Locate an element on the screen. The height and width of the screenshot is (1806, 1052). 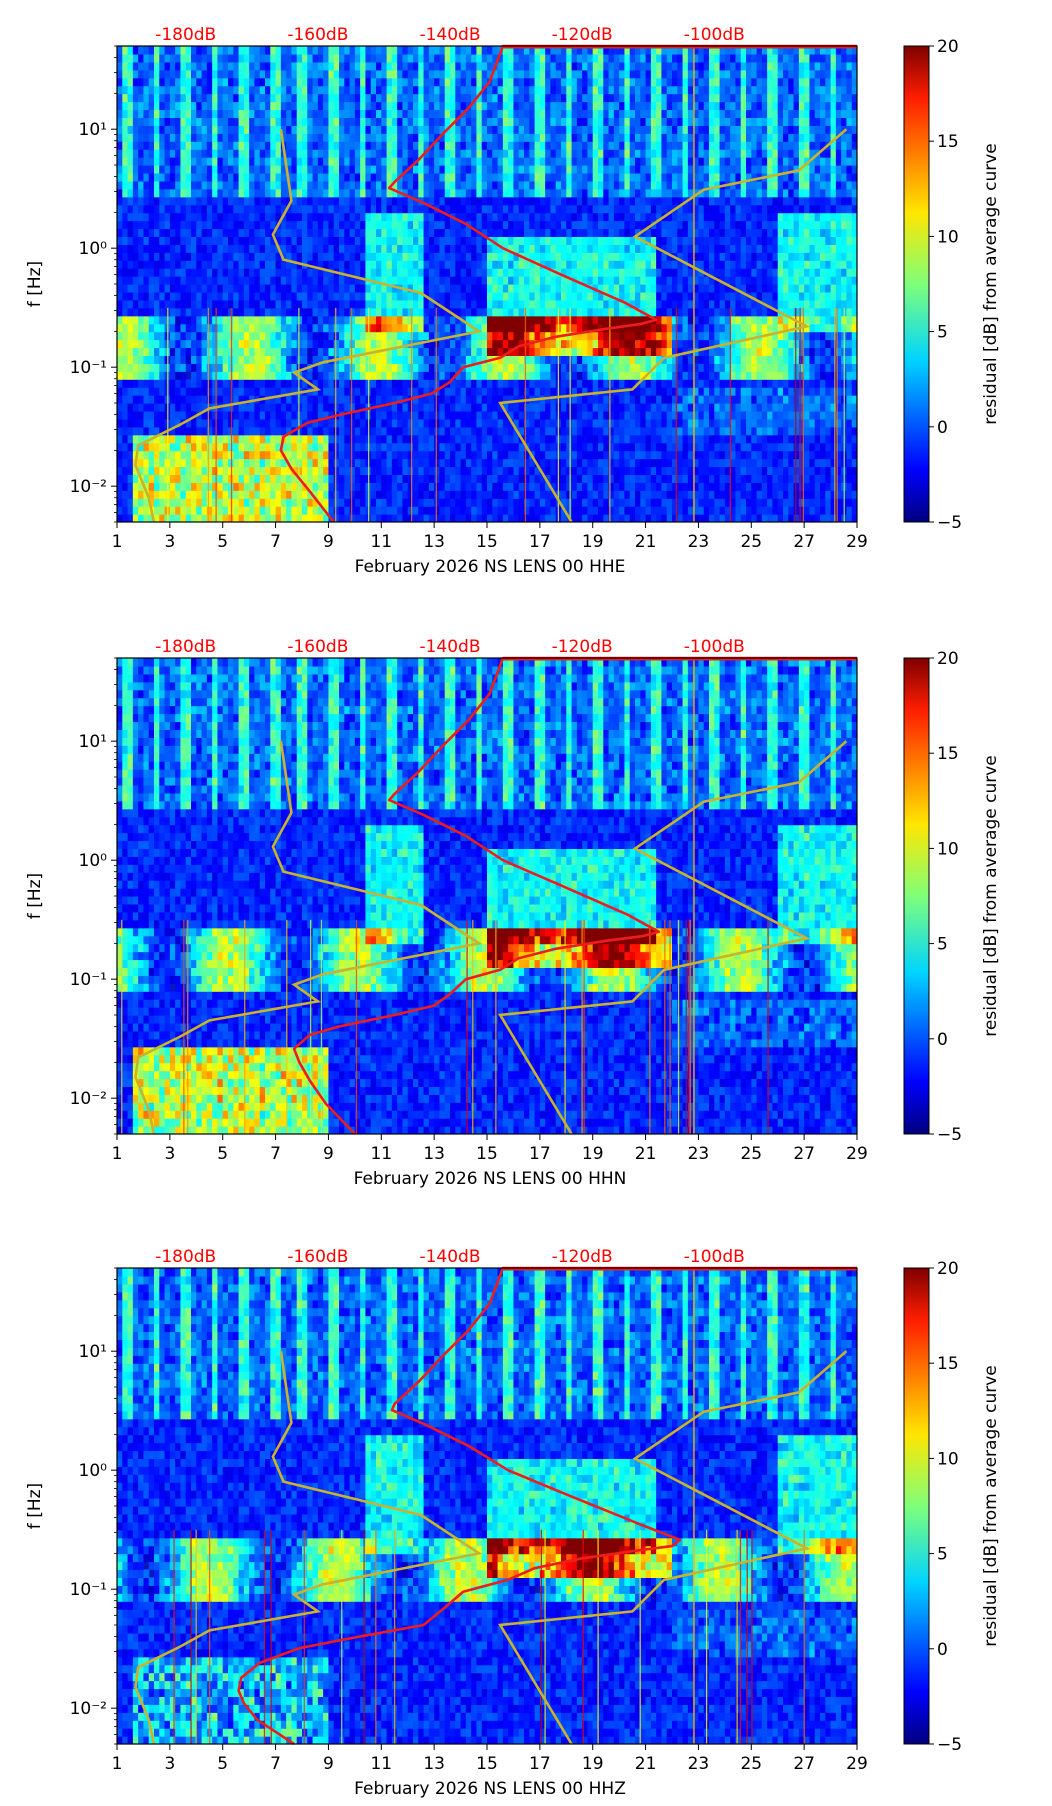
x-axis-label: February 2026 NS LENS 00 HHN is located at coordinates (490, 1179).